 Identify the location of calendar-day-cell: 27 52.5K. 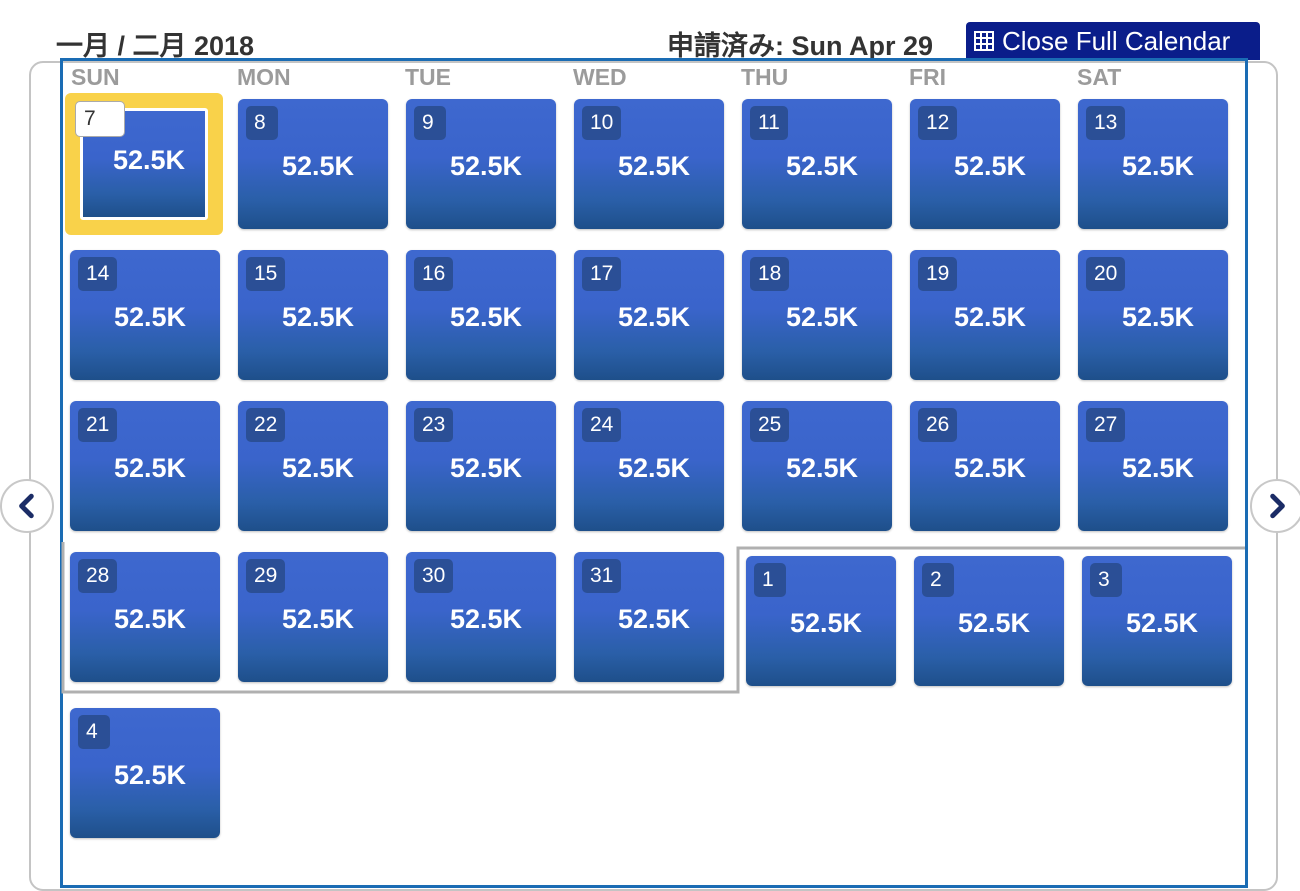
(1153, 466).